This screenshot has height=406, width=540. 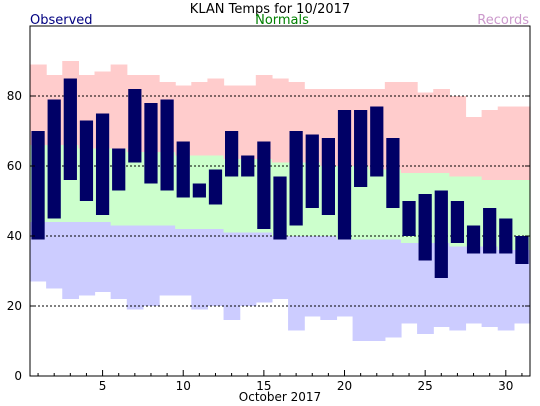 What do you see at coordinates (183, 386) in the screenshot?
I see `x-tick-label: 10` at bounding box center [183, 386].